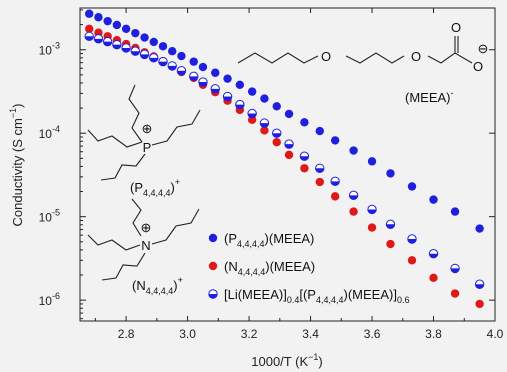 This screenshot has height=372, width=507. I want to click on phosphonium-plus-icon: ⊕, so click(147, 128).